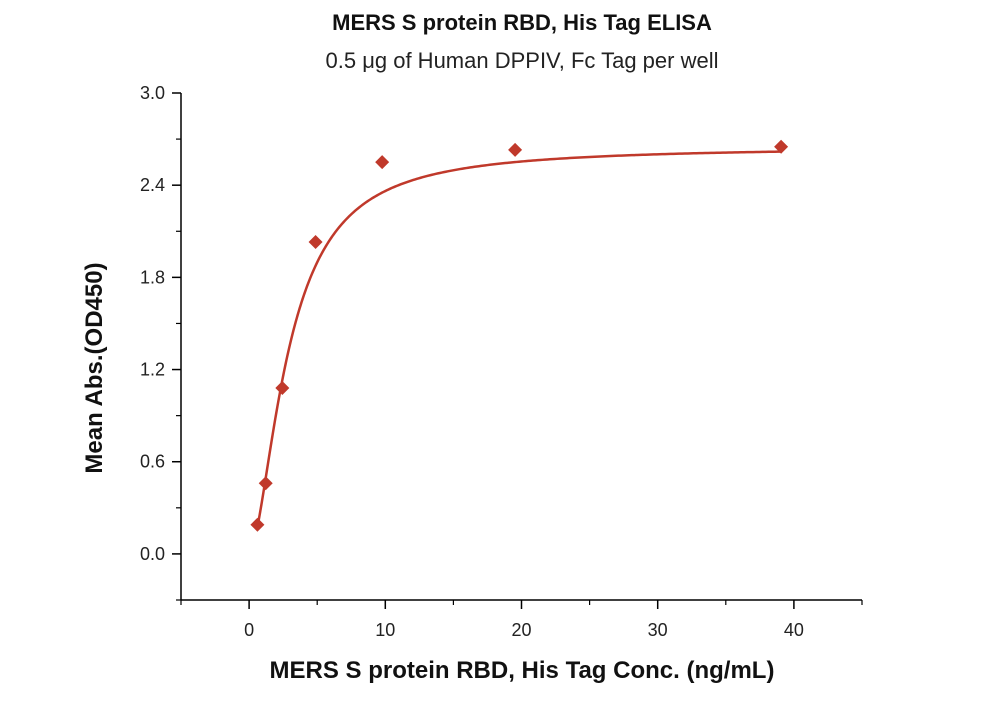  Describe the element at coordinates (522, 60) in the screenshot. I see `chart-subtitle: 0.5 μg of Human DPPIV, Fc Tag per well` at that location.